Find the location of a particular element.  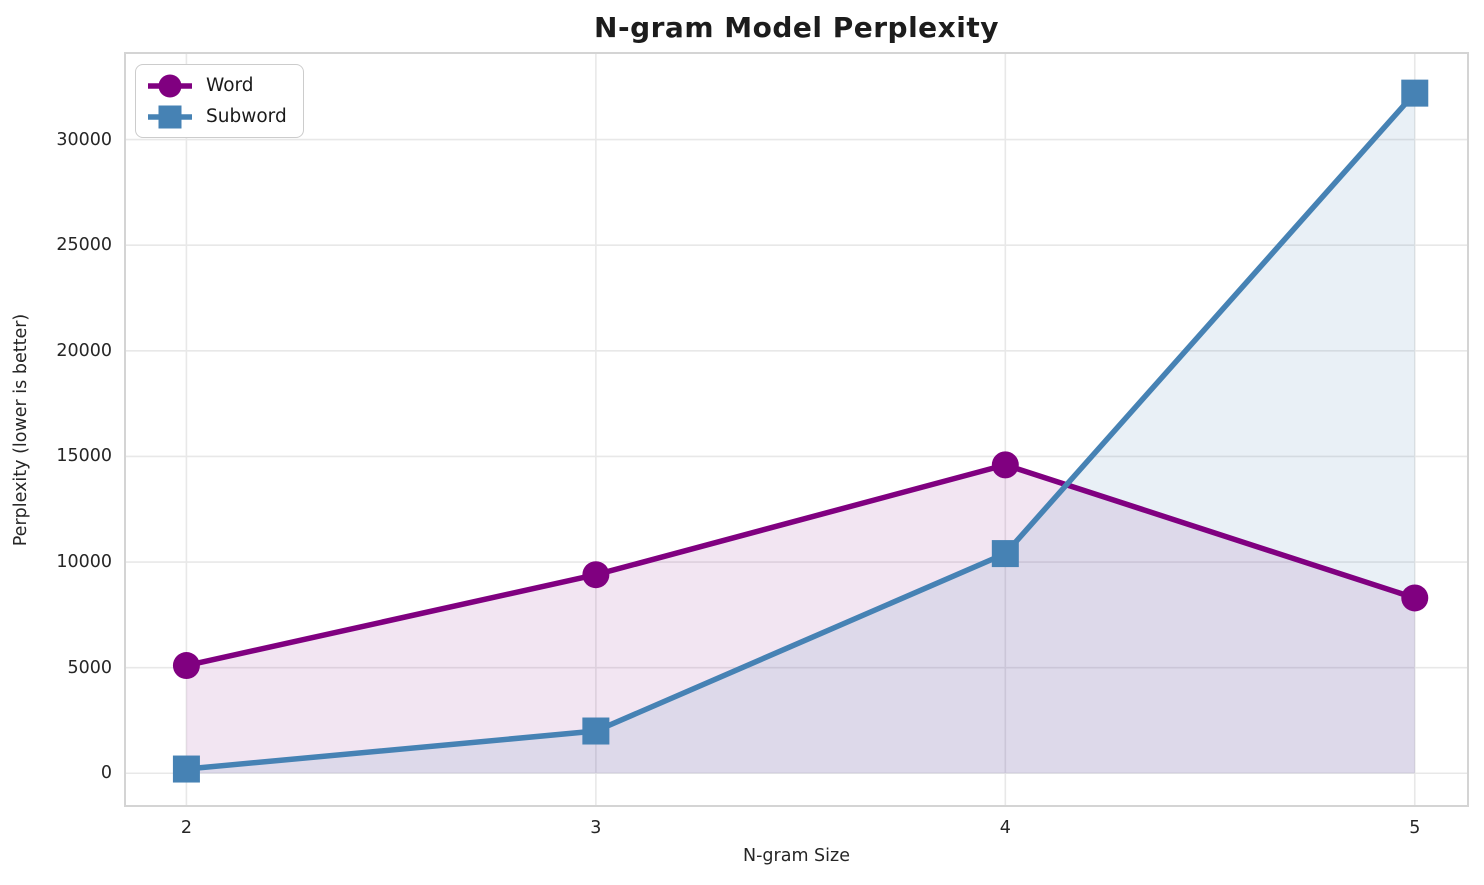

legend-item-word: Word is located at coordinates (216, 85).